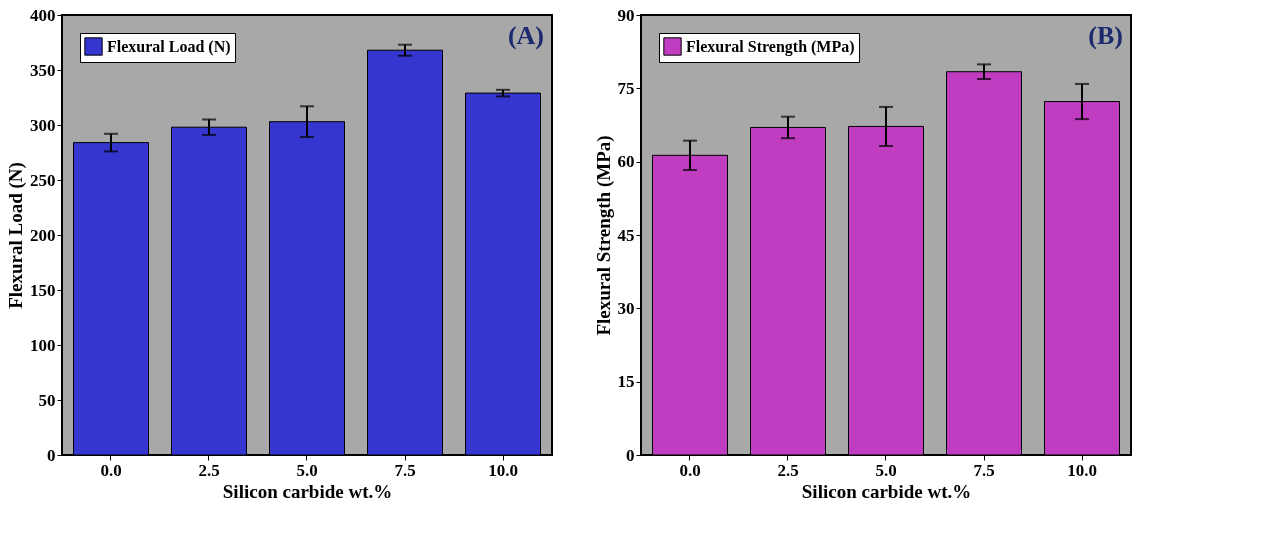 This screenshot has width=1282, height=541. Describe the element at coordinates (16, 235) in the screenshot. I see `y-axis-title: Flexural Load (N)` at that location.